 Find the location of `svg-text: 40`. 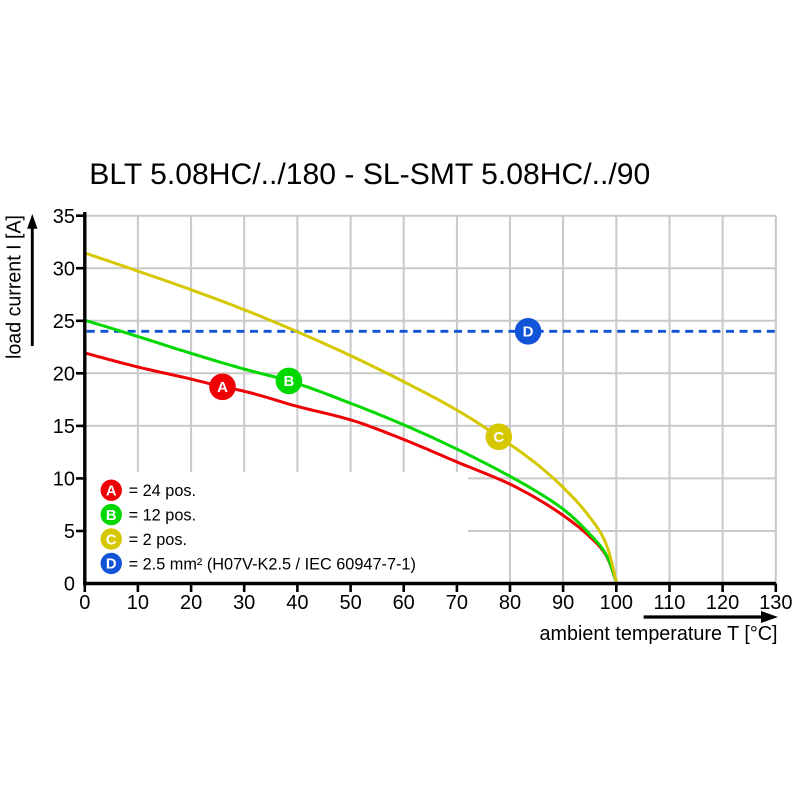

svg-text: 40 is located at coordinates (297, 603).